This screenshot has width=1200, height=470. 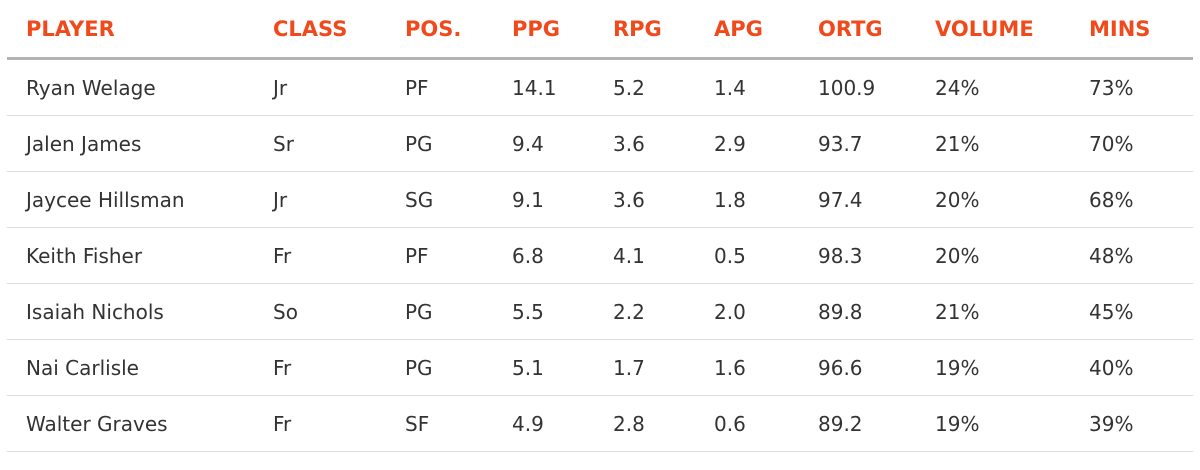 I want to click on ppg-cell: 4.9, so click(x=562, y=423).